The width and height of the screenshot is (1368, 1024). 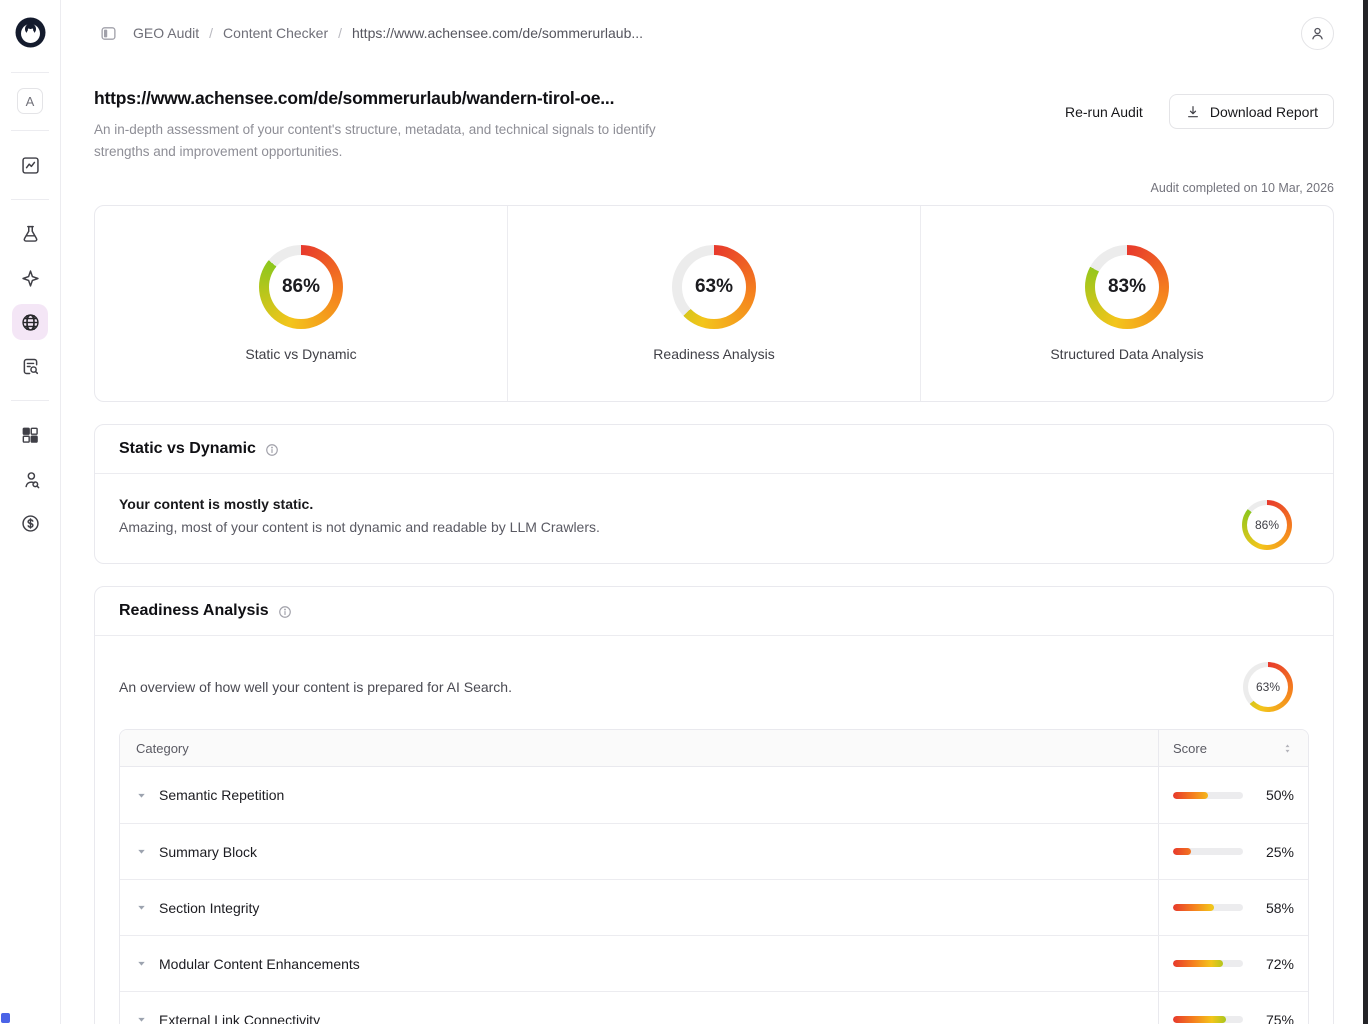 I want to click on analytics-icon, so click(x=30, y=165).